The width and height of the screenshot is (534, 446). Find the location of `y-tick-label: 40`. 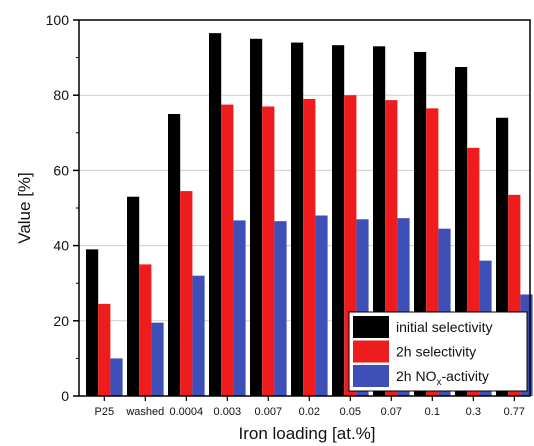

y-tick-label: 40 is located at coordinates (61, 246).